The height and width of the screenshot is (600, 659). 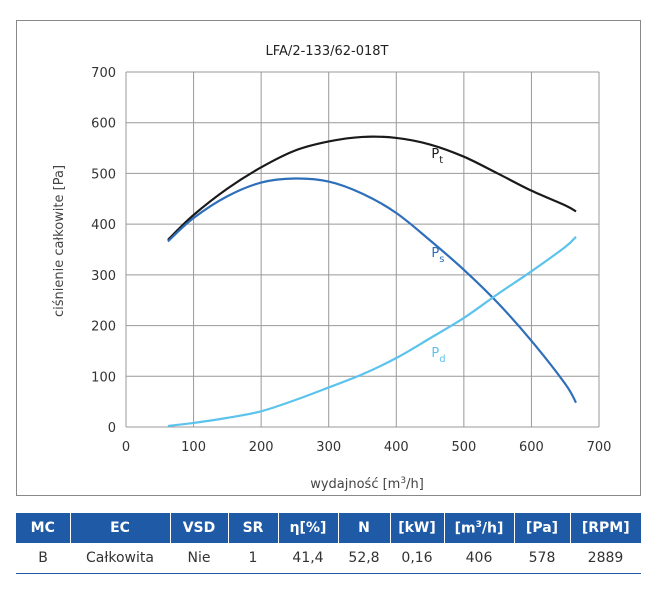 What do you see at coordinates (120, 528) in the screenshot?
I see `table-header-cell: EC` at bounding box center [120, 528].